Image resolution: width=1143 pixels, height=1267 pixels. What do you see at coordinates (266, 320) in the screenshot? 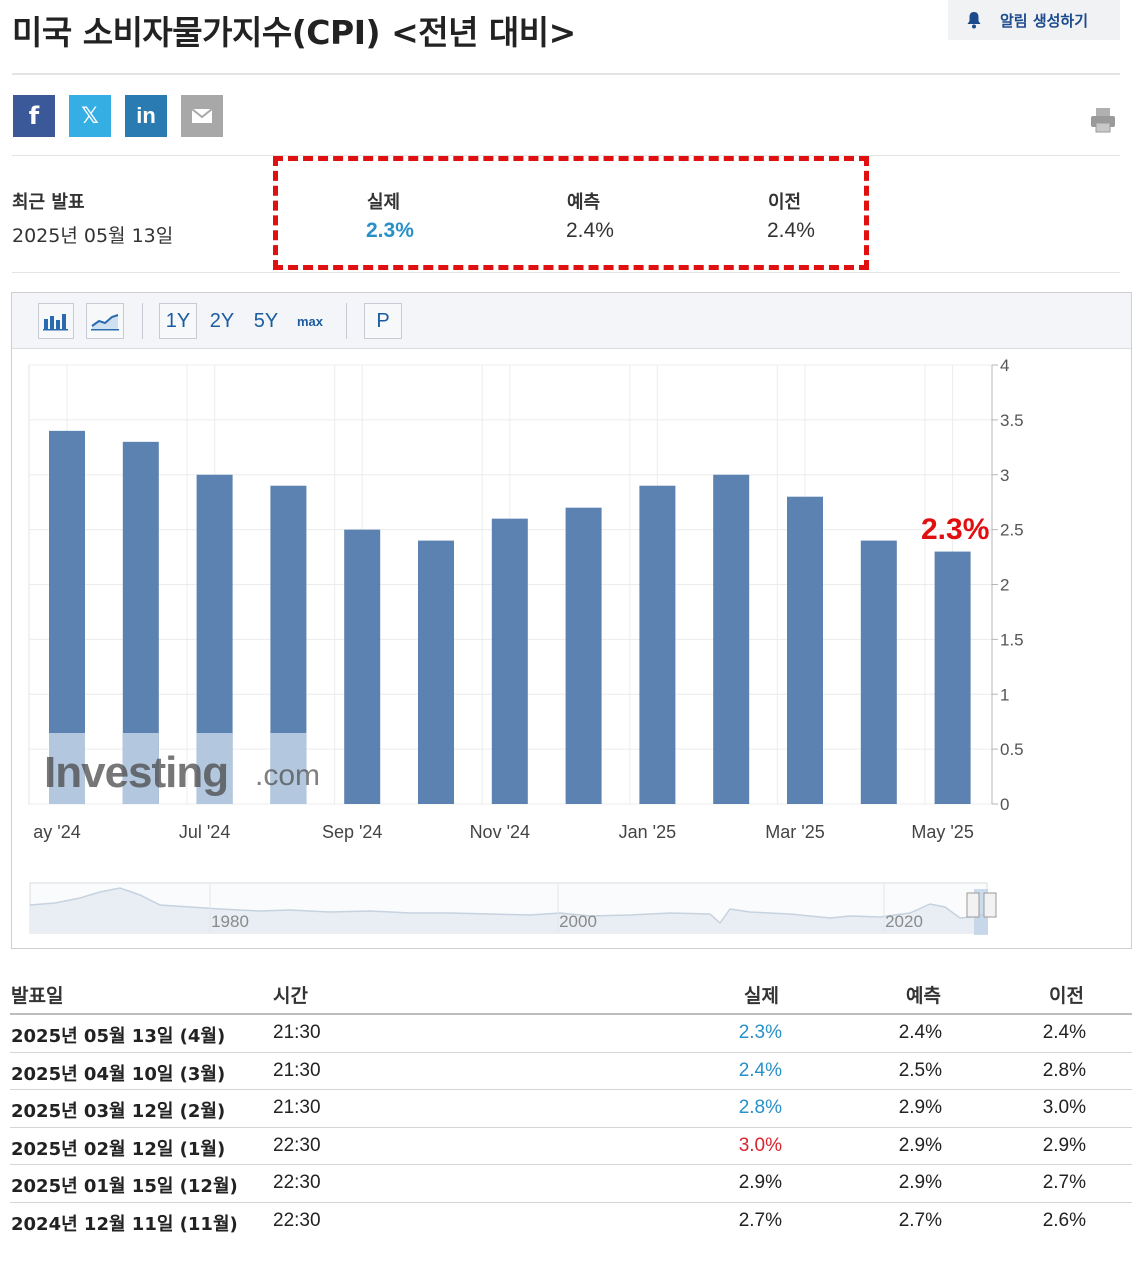
I see `range-5y-button: 5Y` at bounding box center [266, 320].